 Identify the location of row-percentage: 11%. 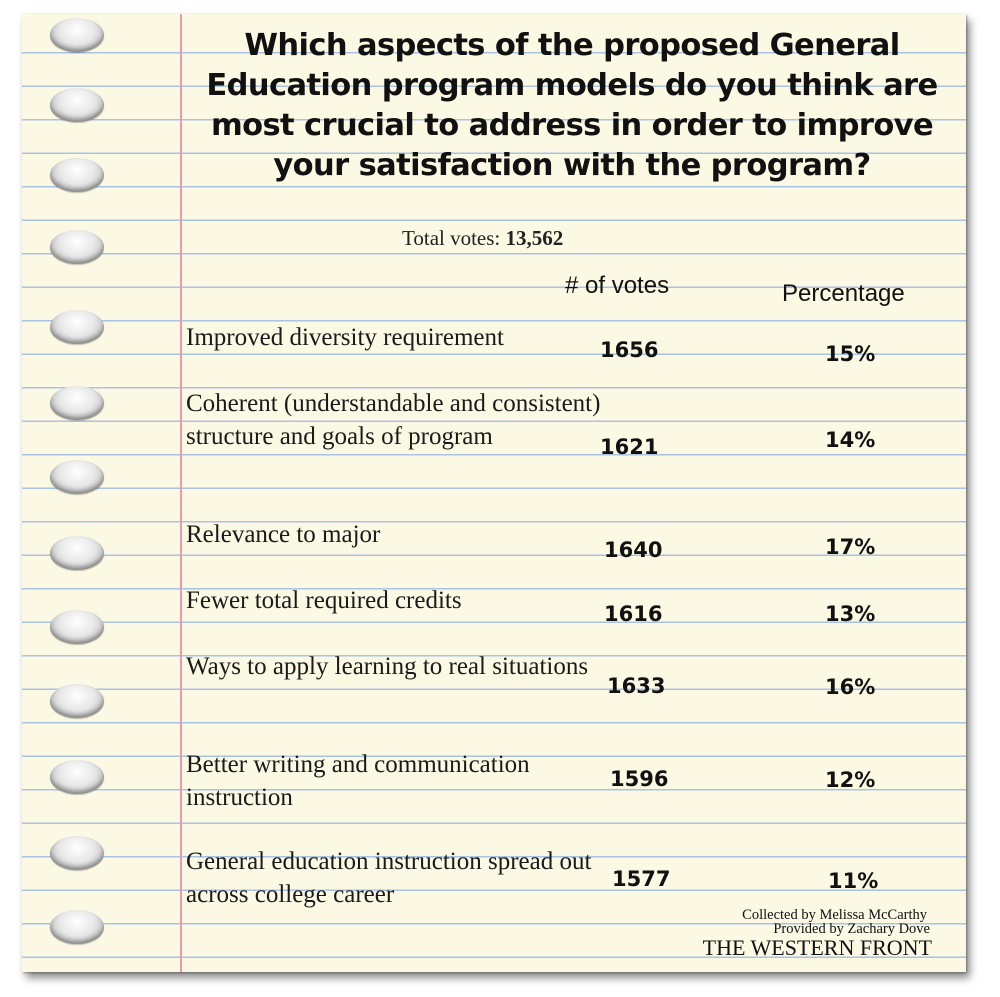
(853, 881).